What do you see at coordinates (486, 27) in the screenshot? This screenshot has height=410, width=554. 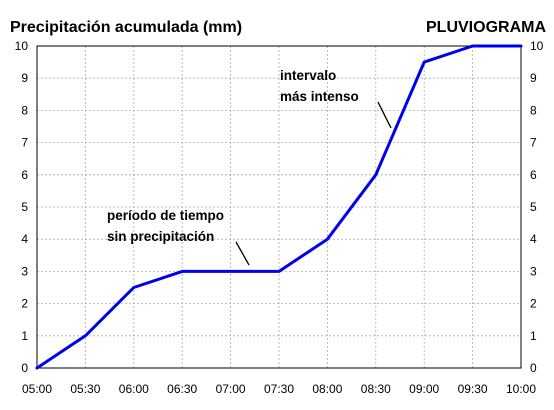 I see `chart-subtitle: PLUVIOGRAMA` at bounding box center [486, 27].